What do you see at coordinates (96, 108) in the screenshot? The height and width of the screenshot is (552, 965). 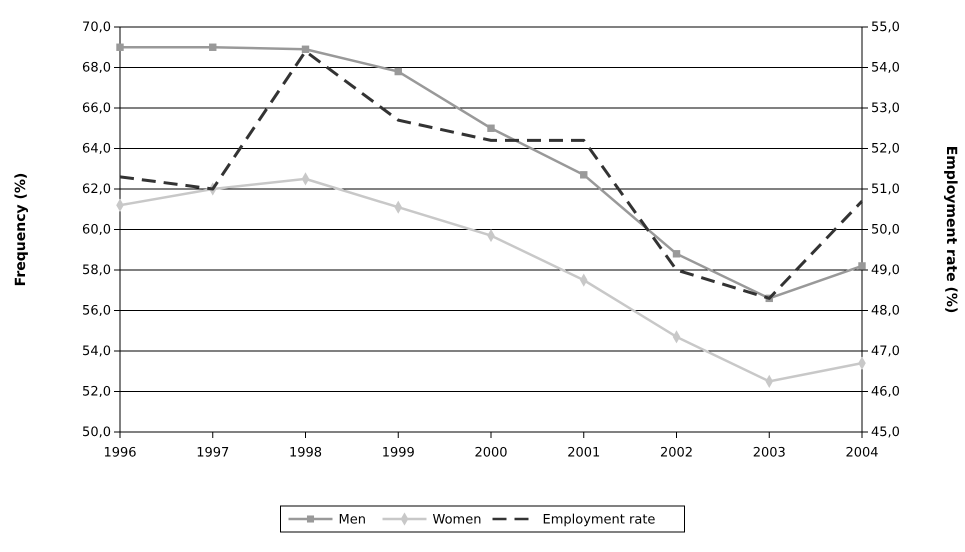 I see `y-tick-label: 66,0` at bounding box center [96, 108].